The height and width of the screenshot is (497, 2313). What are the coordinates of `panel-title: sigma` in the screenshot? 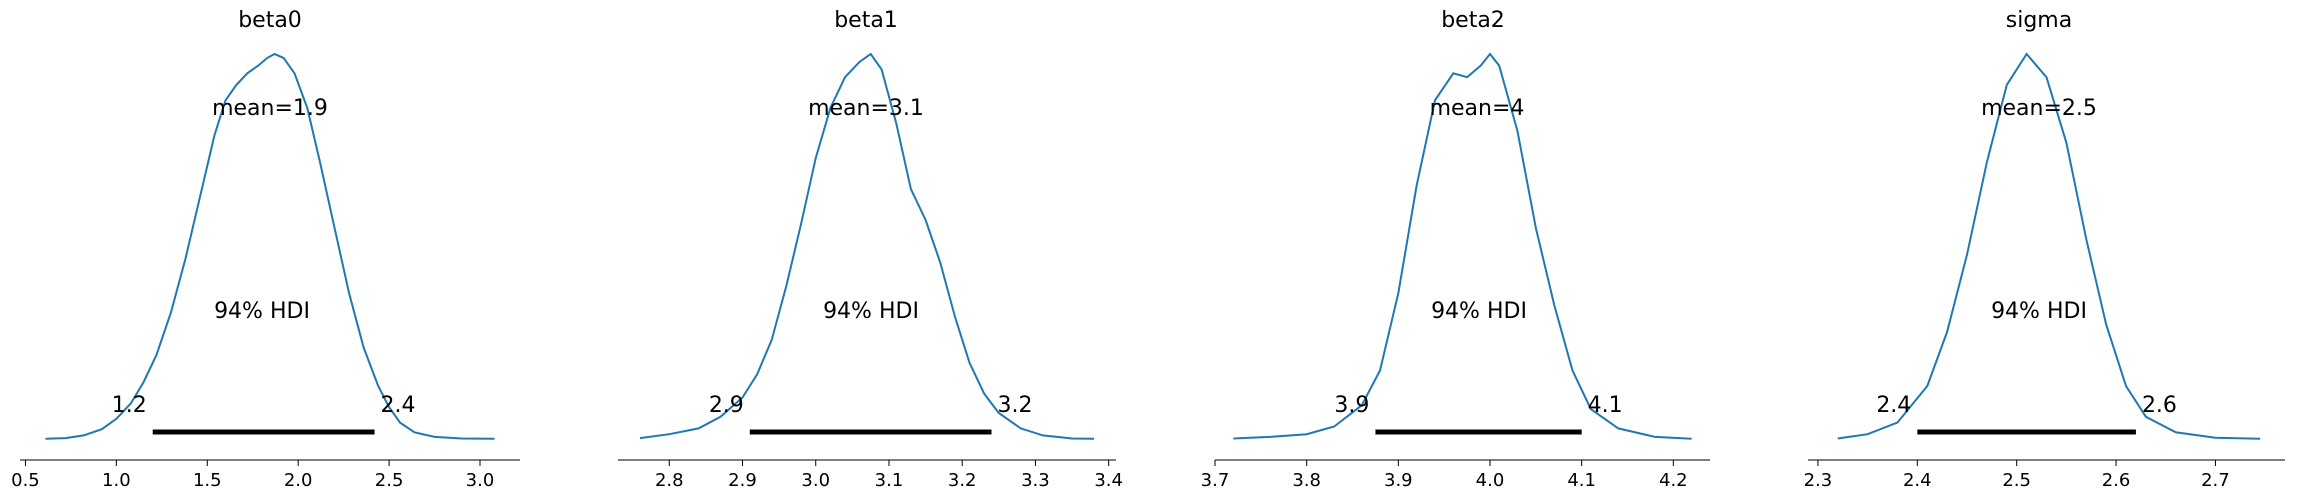 It's located at (2039, 20).